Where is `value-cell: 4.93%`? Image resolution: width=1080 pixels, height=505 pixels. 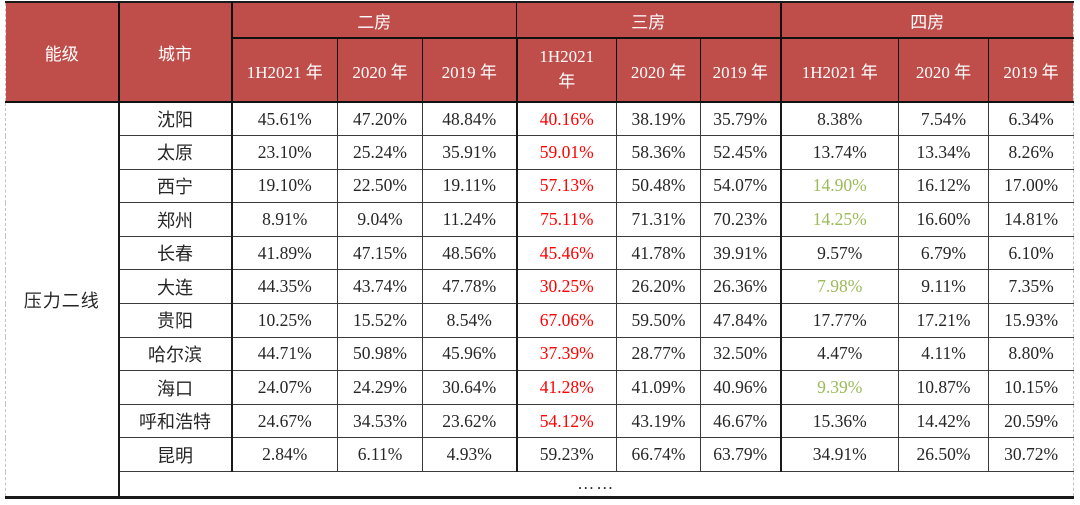 value-cell: 4.93% is located at coordinates (469, 455).